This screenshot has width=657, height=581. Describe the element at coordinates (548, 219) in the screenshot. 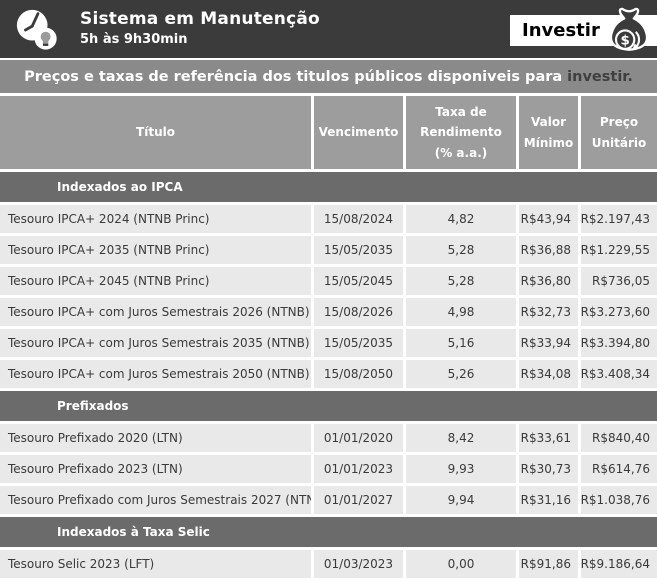

I see `cell-valor-minimo: R$43,94` at that location.